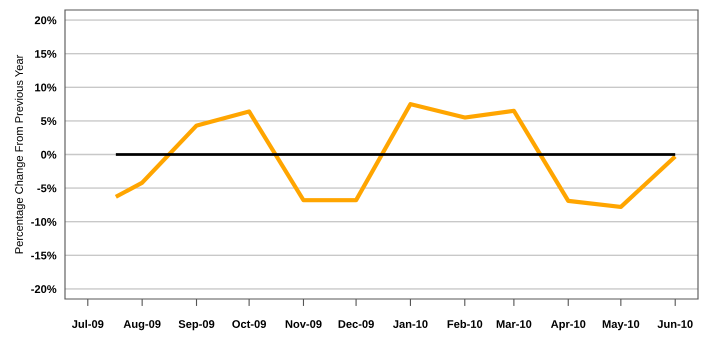 Image resolution: width=708 pixels, height=344 pixels. Describe the element at coordinates (142, 325) in the screenshot. I see `x-tick-label: Aug-09` at that location.